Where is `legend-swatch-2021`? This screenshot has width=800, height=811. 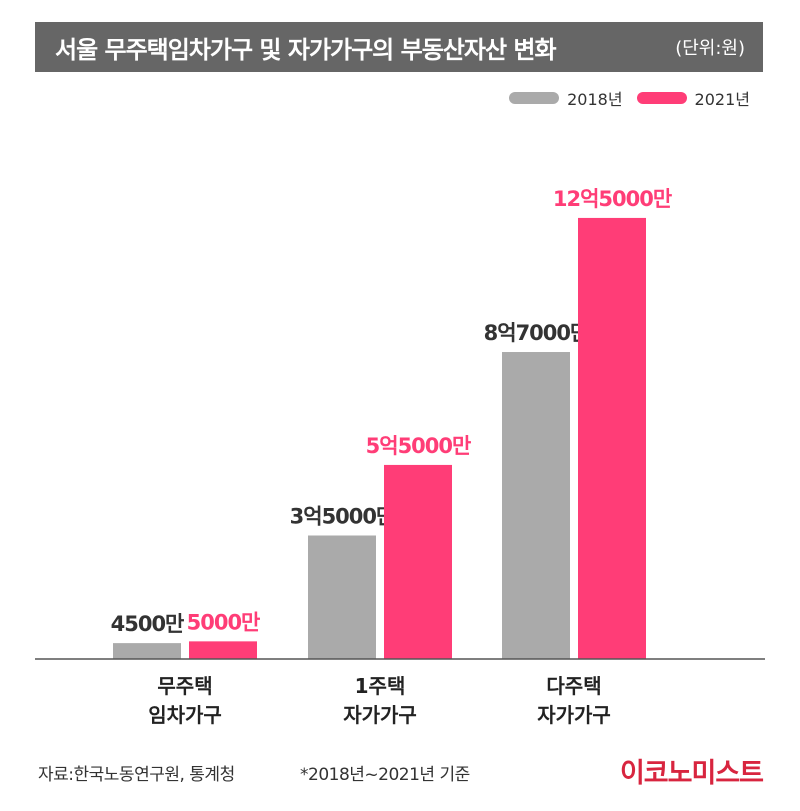 legend-swatch-2021 is located at coordinates (661, 98).